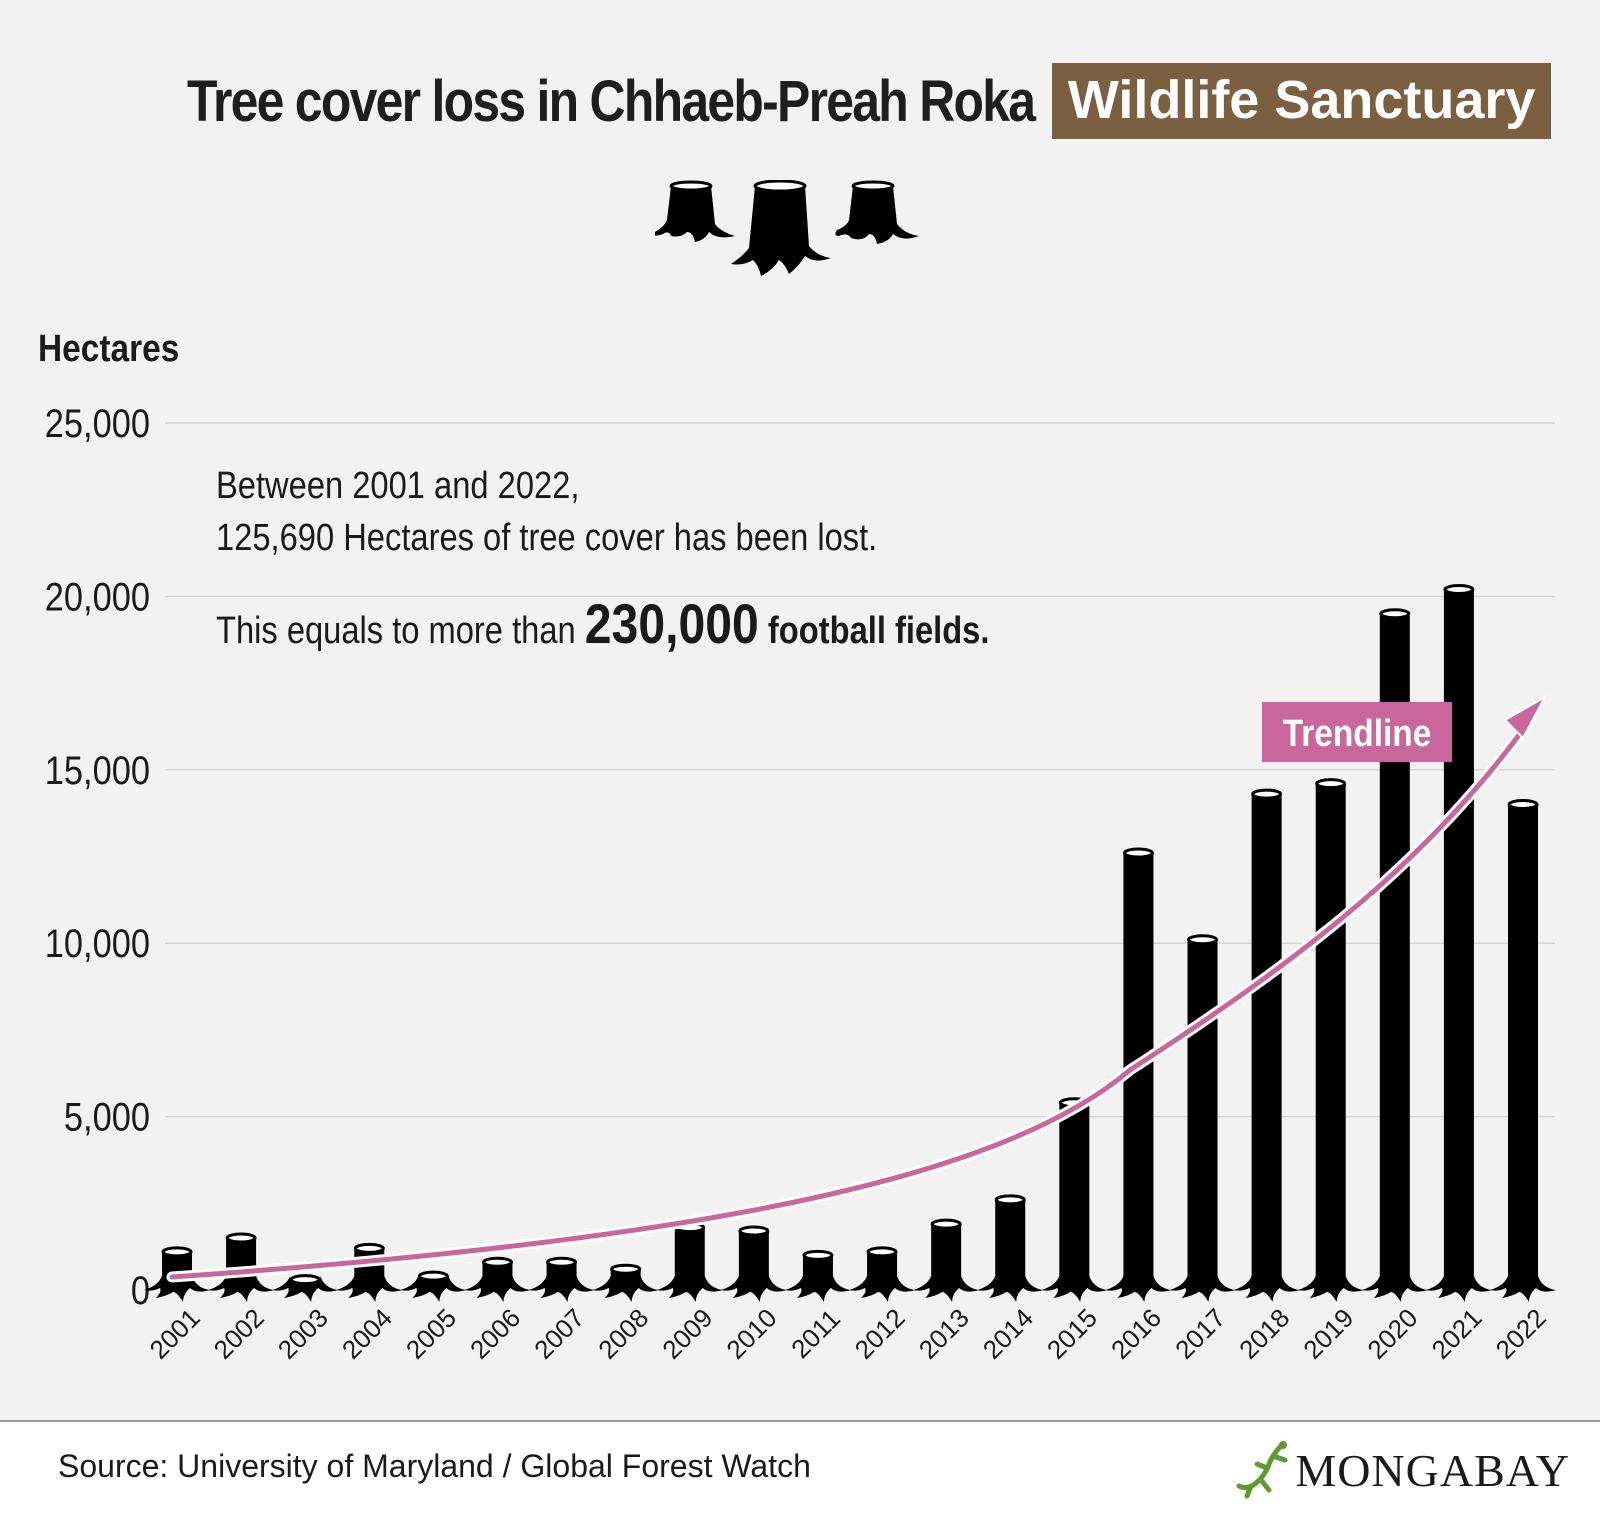  What do you see at coordinates (874, 631) in the screenshot?
I see `annotation-suffix: football fields.` at bounding box center [874, 631].